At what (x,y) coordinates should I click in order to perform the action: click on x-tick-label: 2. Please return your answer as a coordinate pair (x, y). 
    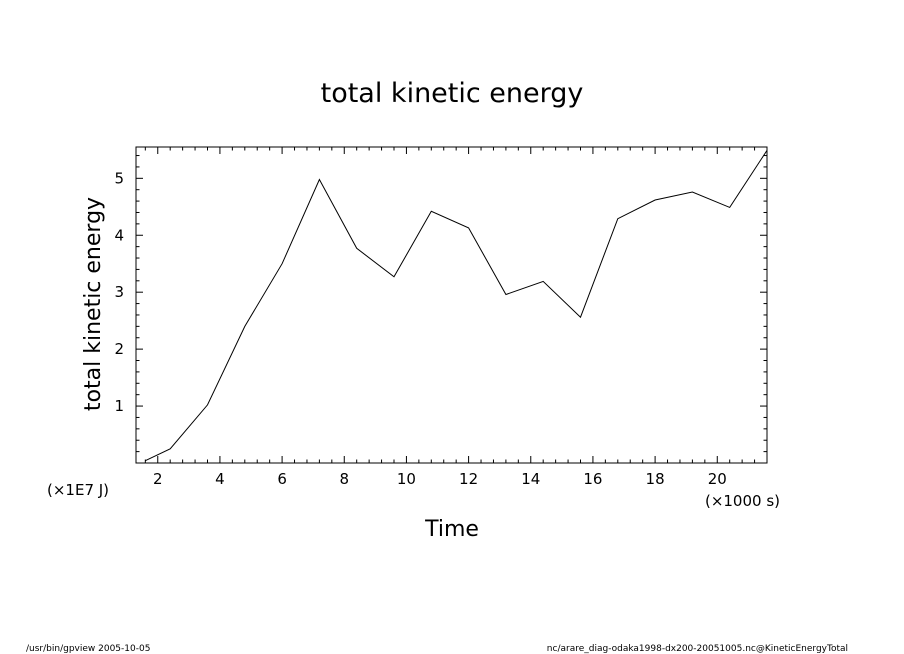
    Looking at the image, I should click on (158, 479).